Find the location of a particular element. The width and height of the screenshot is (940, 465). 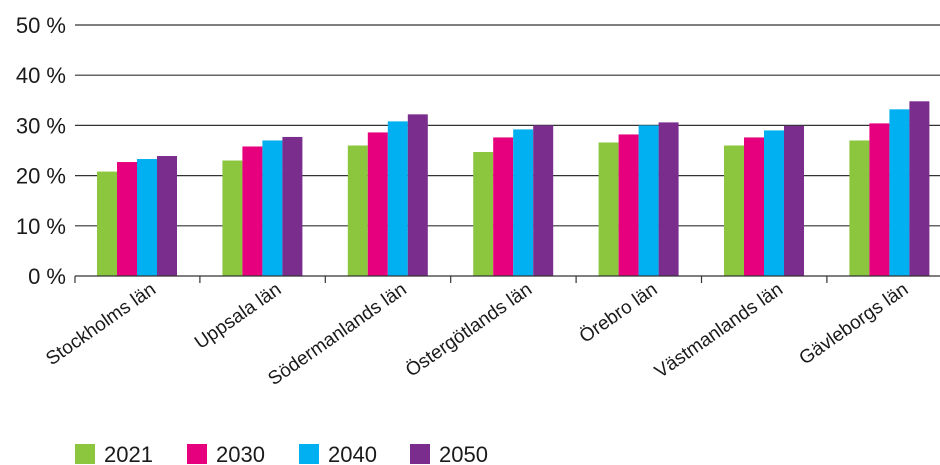

legend-swatch-2050 is located at coordinates (420, 454).